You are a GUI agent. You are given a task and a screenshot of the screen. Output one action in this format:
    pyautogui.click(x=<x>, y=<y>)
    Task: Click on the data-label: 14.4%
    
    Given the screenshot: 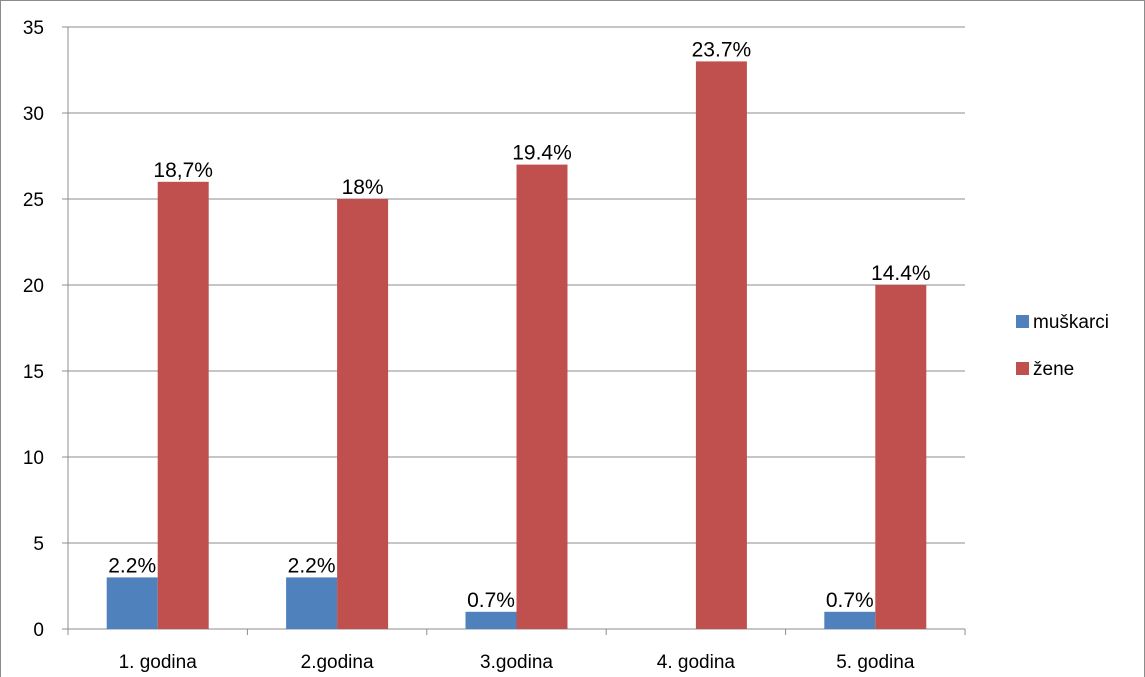 What is the action you would take?
    pyautogui.click(x=901, y=273)
    